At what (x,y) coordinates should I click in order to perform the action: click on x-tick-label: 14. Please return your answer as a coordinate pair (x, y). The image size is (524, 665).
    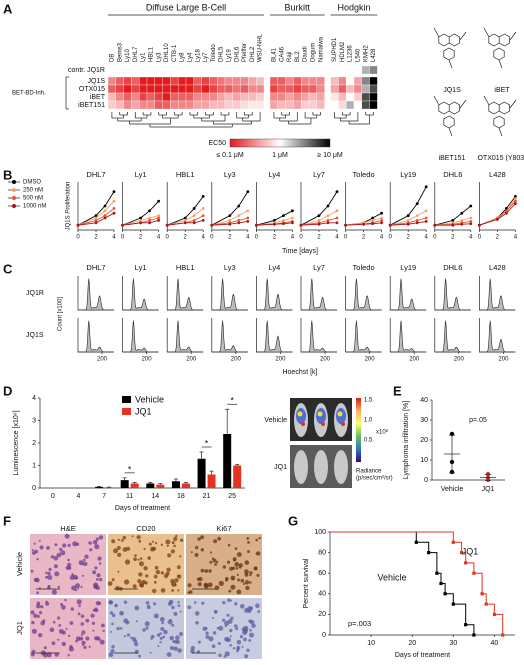
    Looking at the image, I should click on (155, 496).